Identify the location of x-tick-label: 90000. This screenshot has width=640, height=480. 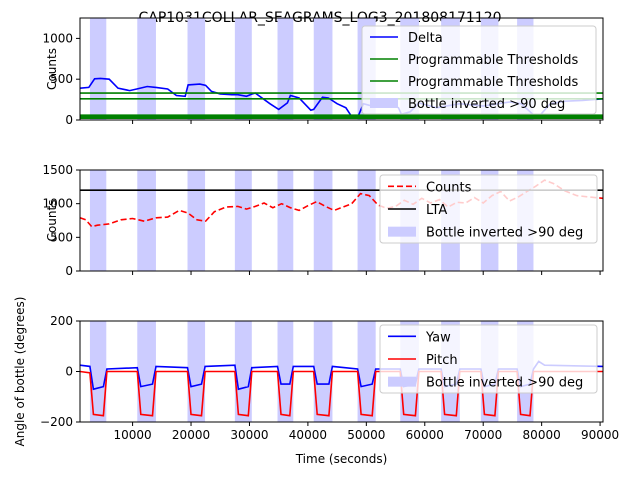
(600, 435).